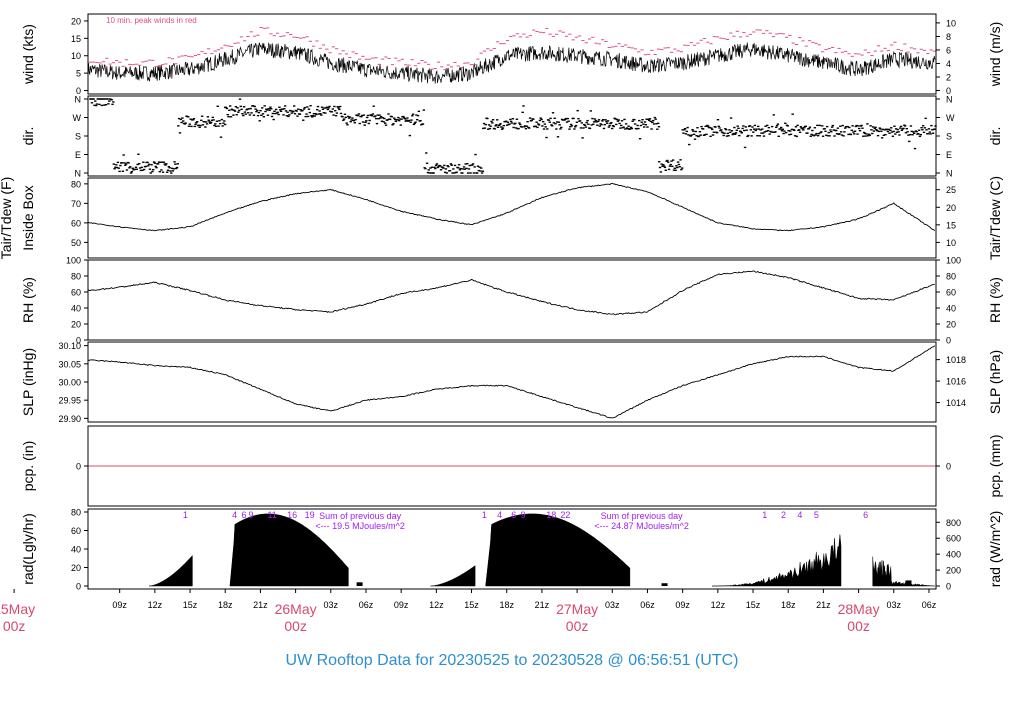 The image size is (1024, 705). I want to click on temp-frame, so click(512, 218).